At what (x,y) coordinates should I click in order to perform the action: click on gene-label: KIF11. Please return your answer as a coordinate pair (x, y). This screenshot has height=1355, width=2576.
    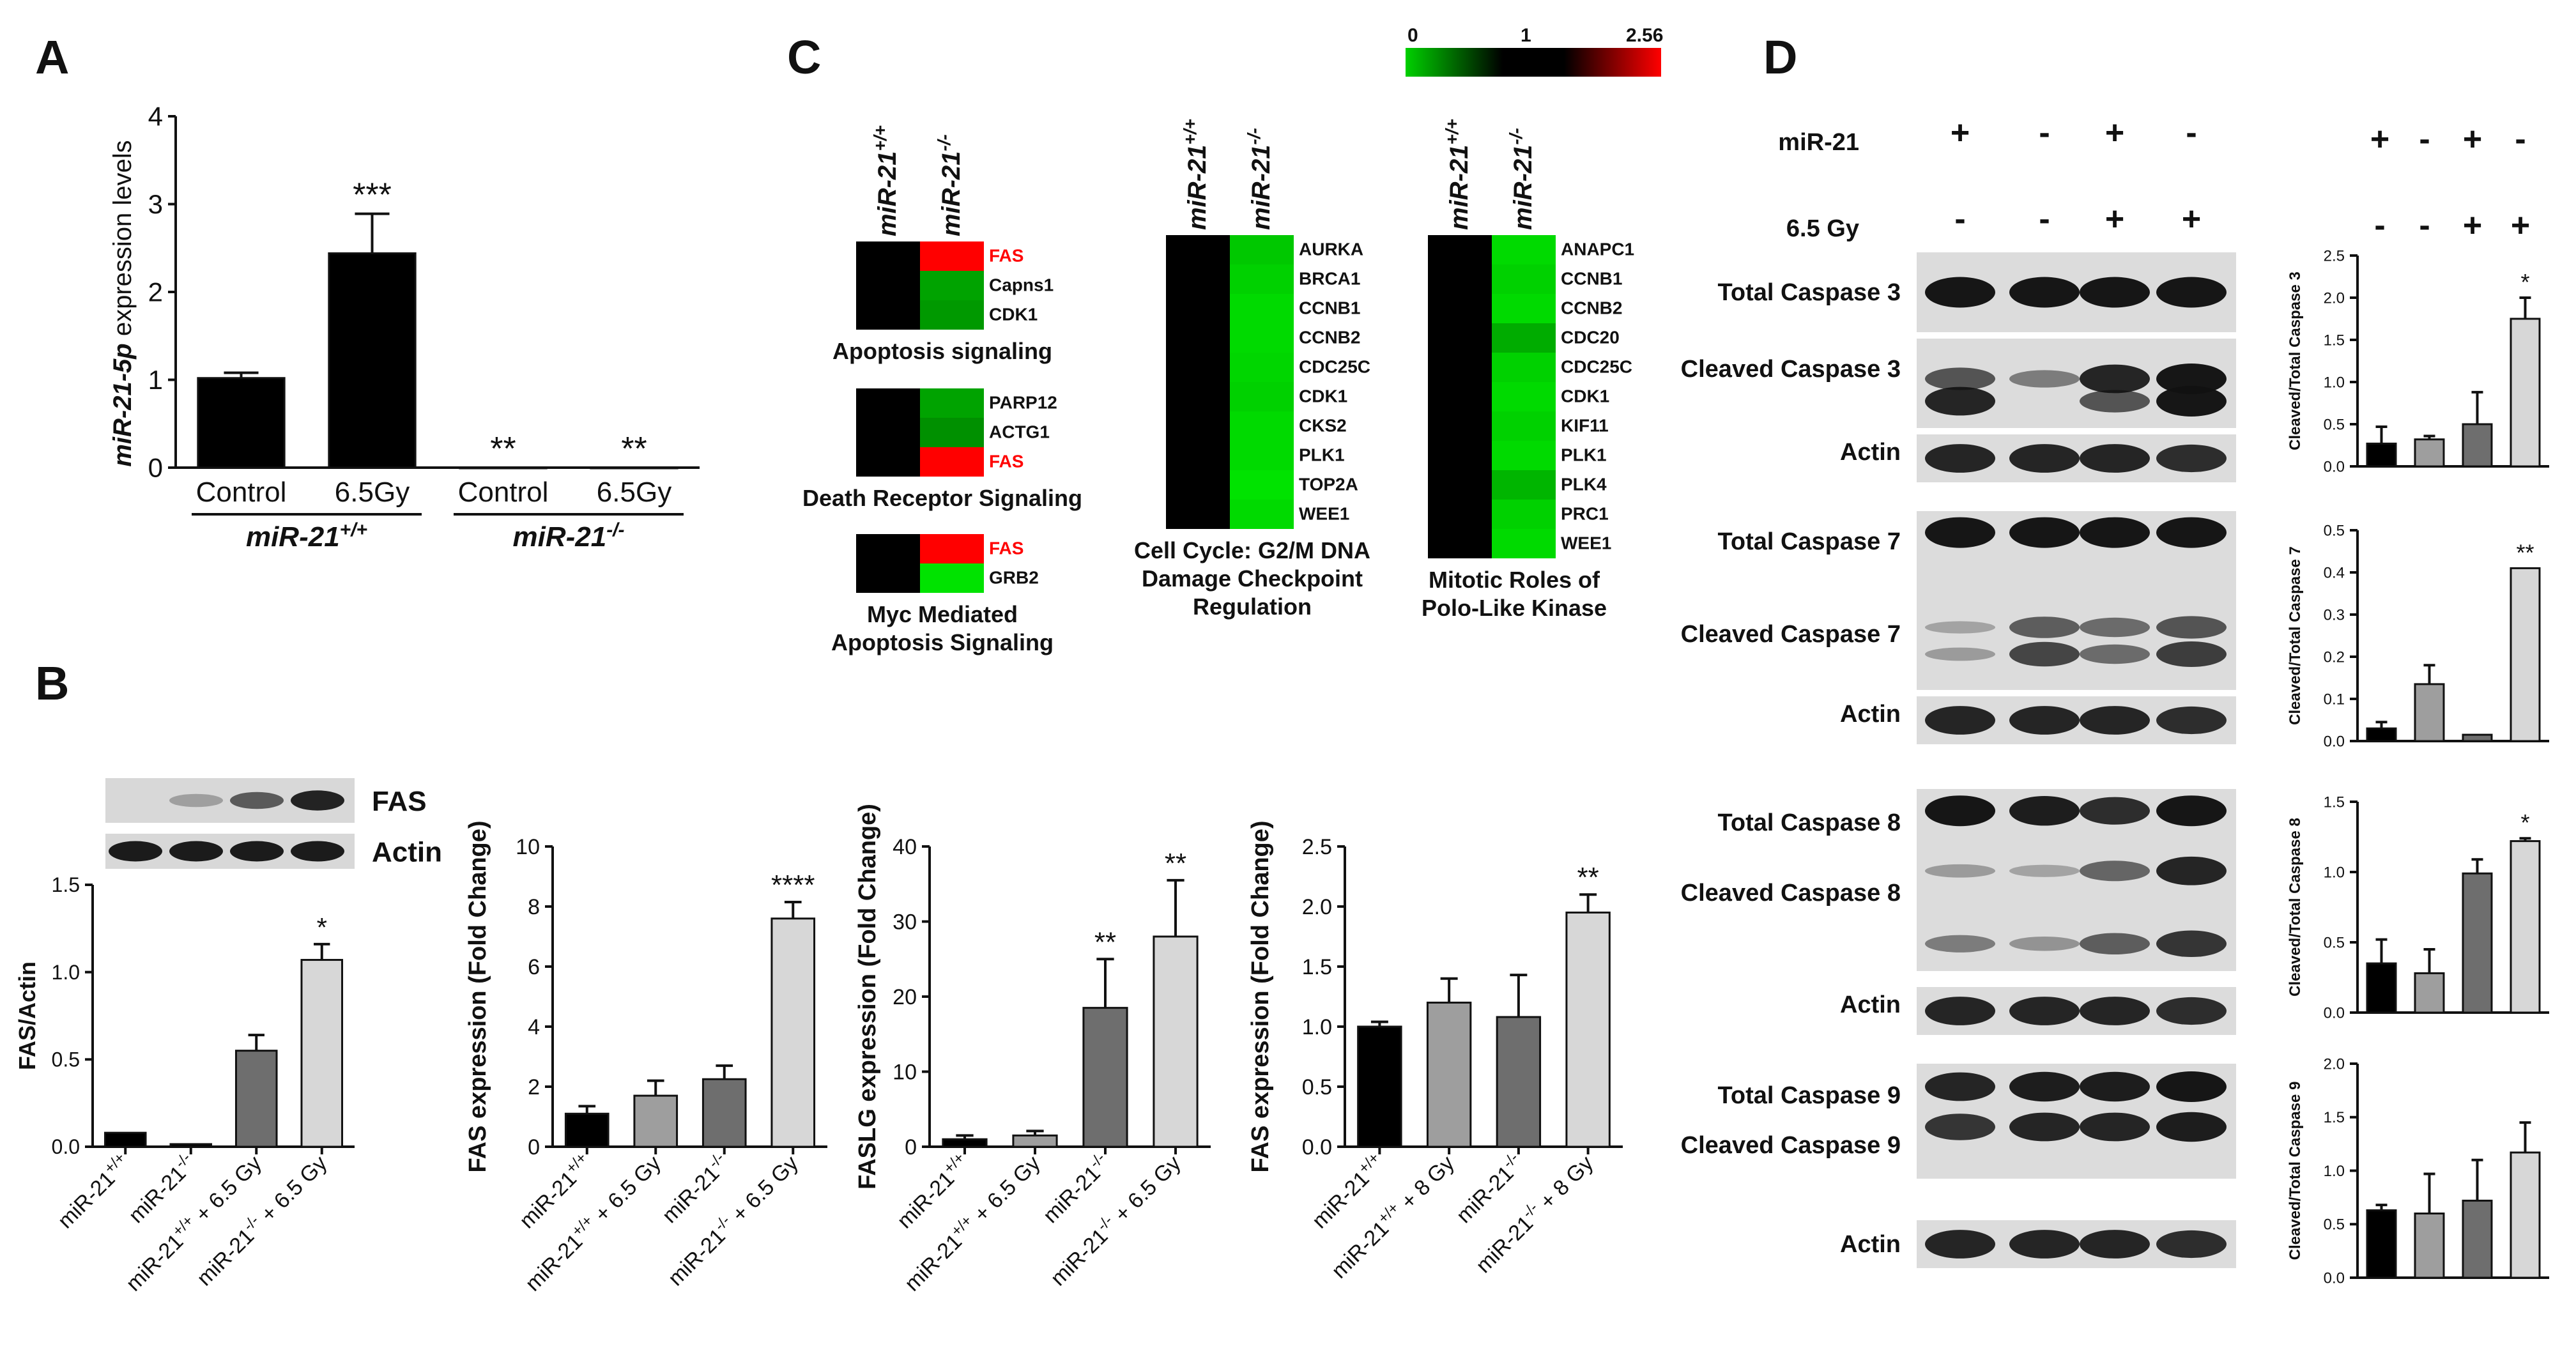
    Looking at the image, I should click on (1585, 425).